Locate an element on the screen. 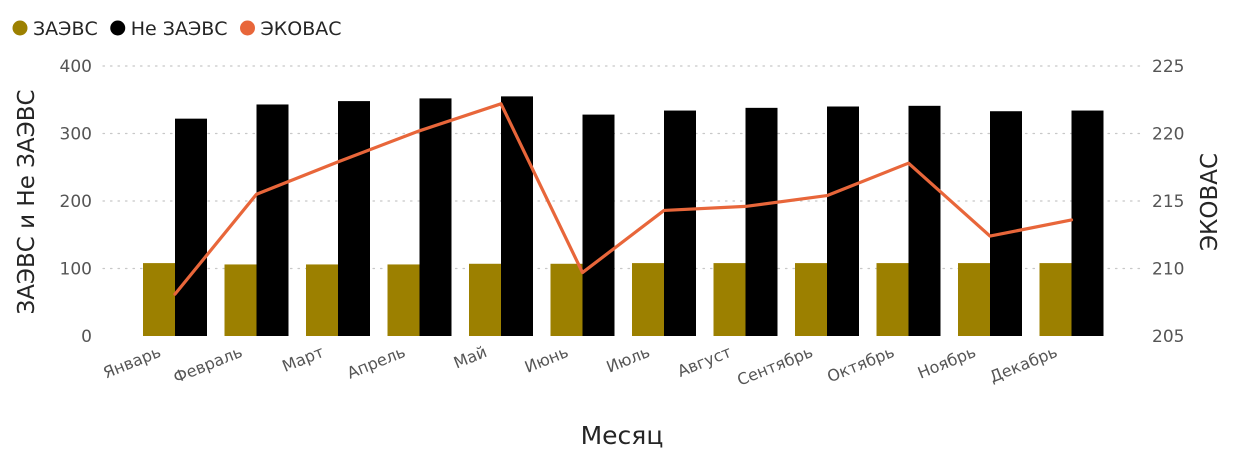 The width and height of the screenshot is (1237, 454). legend-label: ЗАЭВС is located at coordinates (65, 29).